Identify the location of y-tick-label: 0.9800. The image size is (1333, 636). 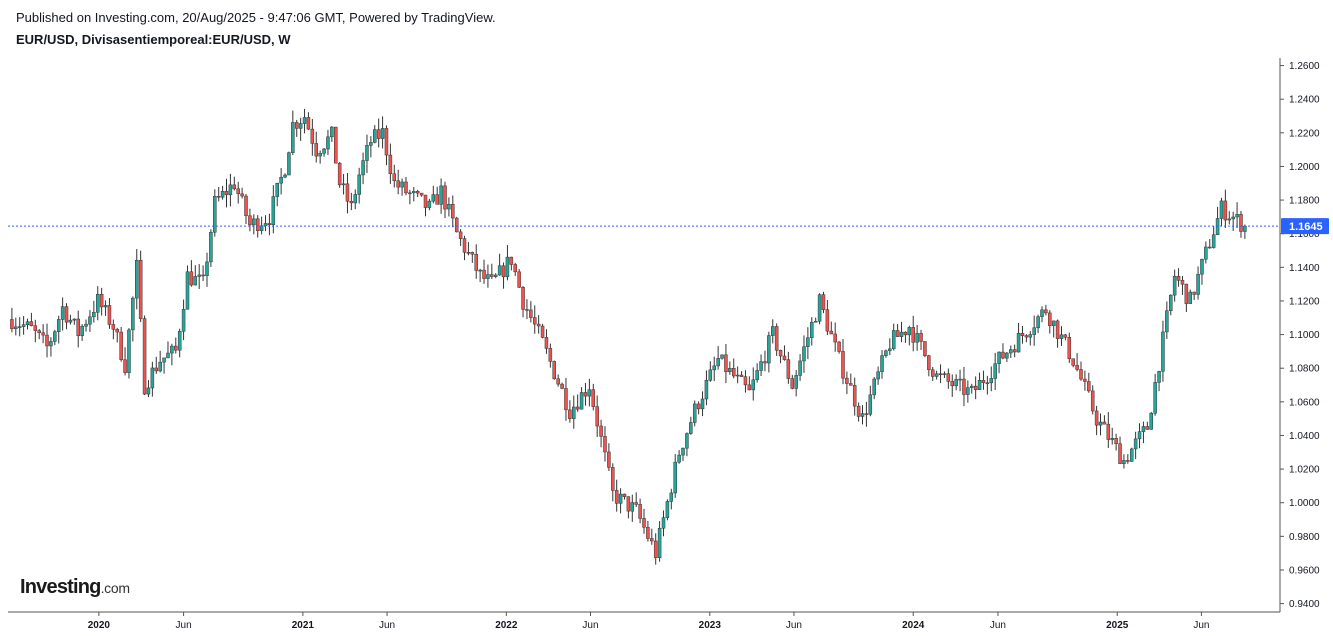
(1304, 537).